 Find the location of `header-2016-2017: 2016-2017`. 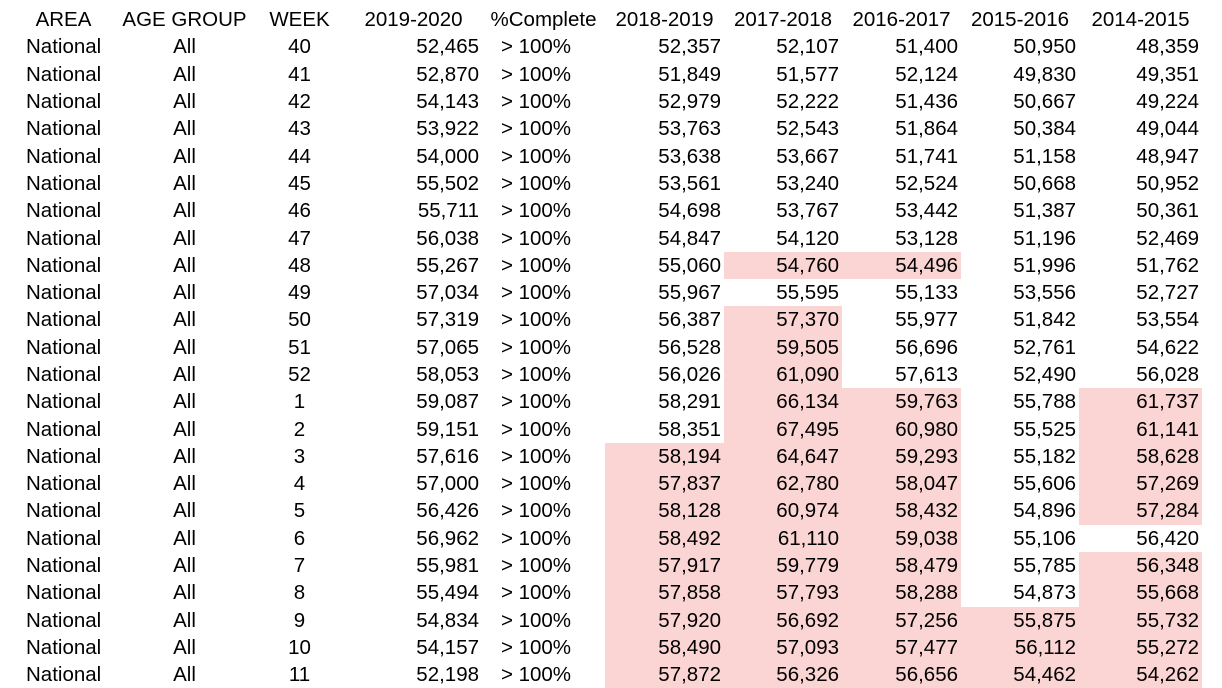

header-2016-2017: 2016-2017 is located at coordinates (901, 20).